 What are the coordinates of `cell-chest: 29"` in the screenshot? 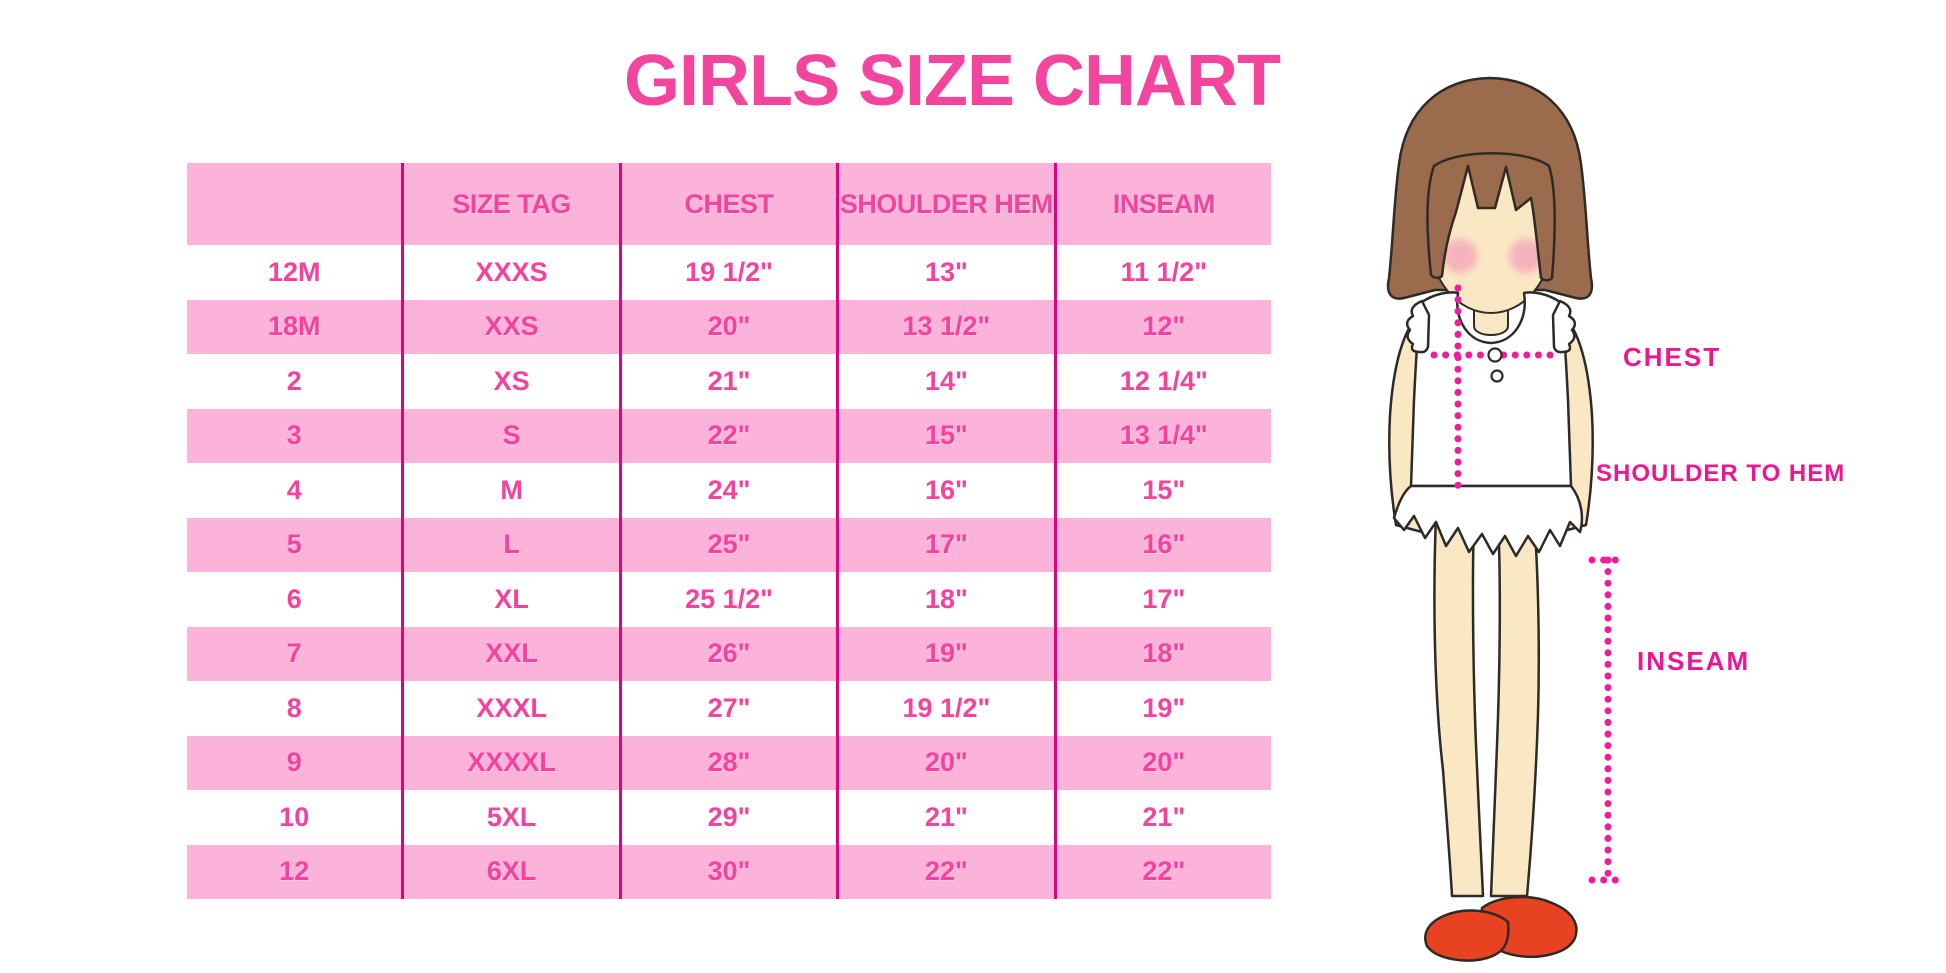 It's located at (727, 817).